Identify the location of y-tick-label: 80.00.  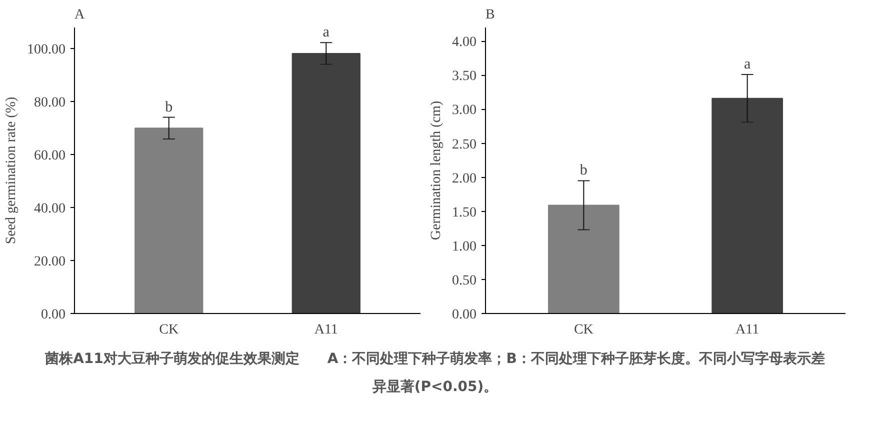
(50, 103).